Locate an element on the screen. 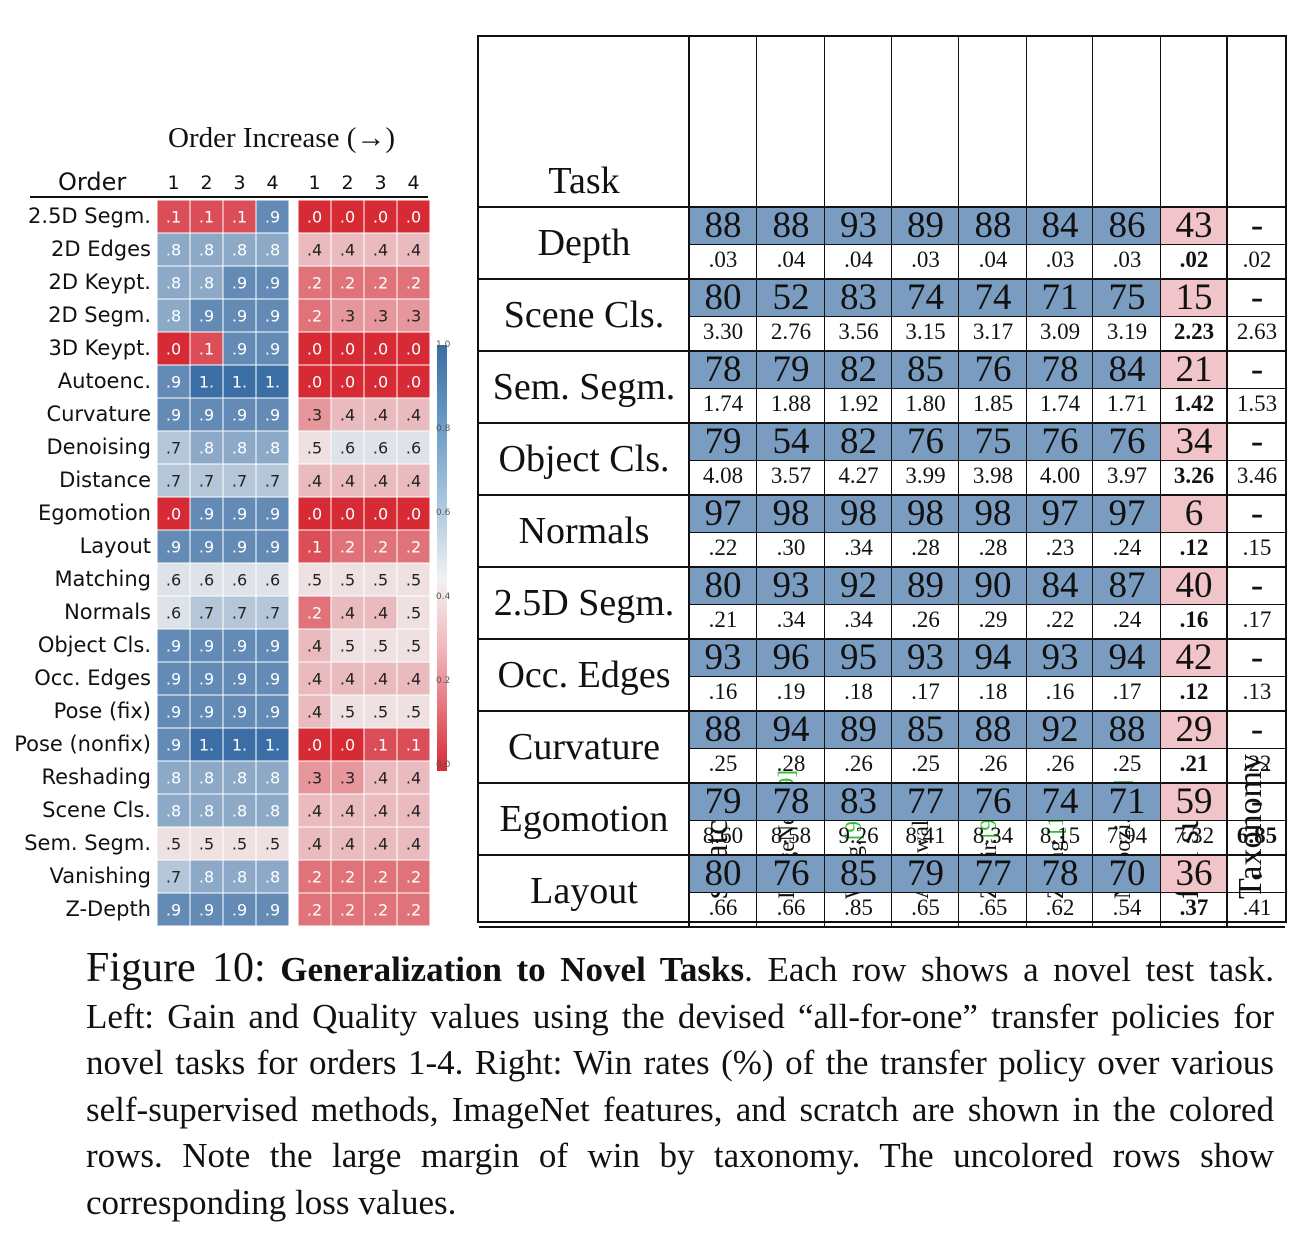  win-rate-cell: 96 is located at coordinates (791, 658).